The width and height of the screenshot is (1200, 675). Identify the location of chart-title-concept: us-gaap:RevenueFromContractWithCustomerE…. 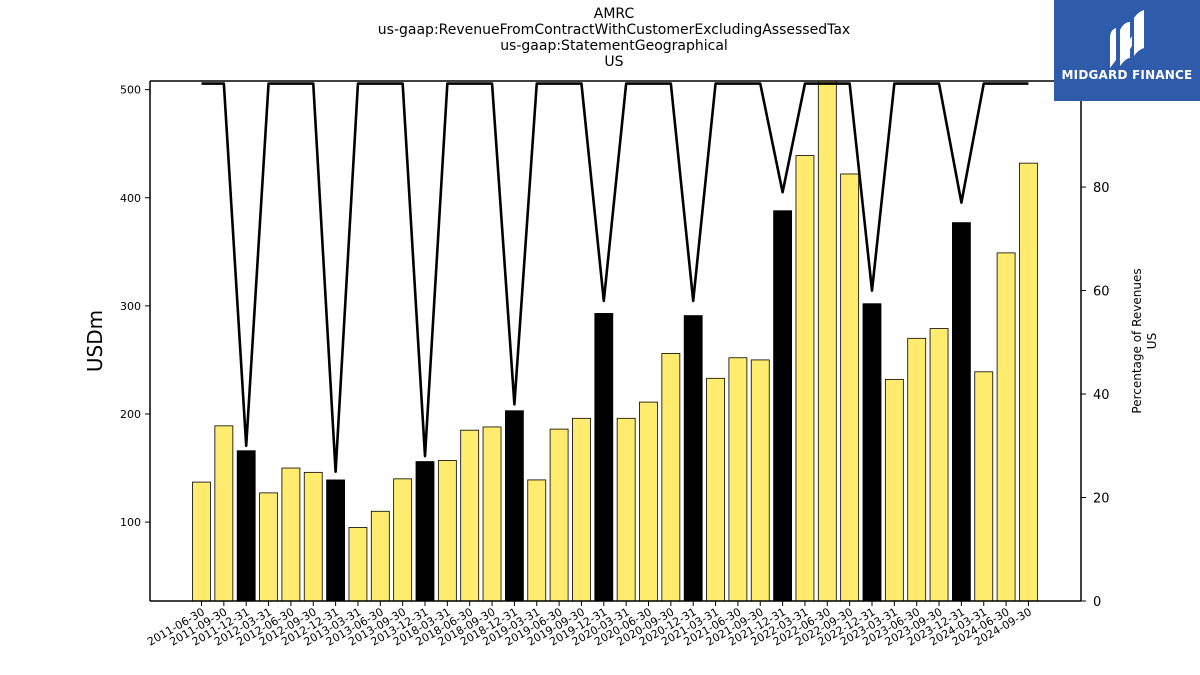
(614, 30).